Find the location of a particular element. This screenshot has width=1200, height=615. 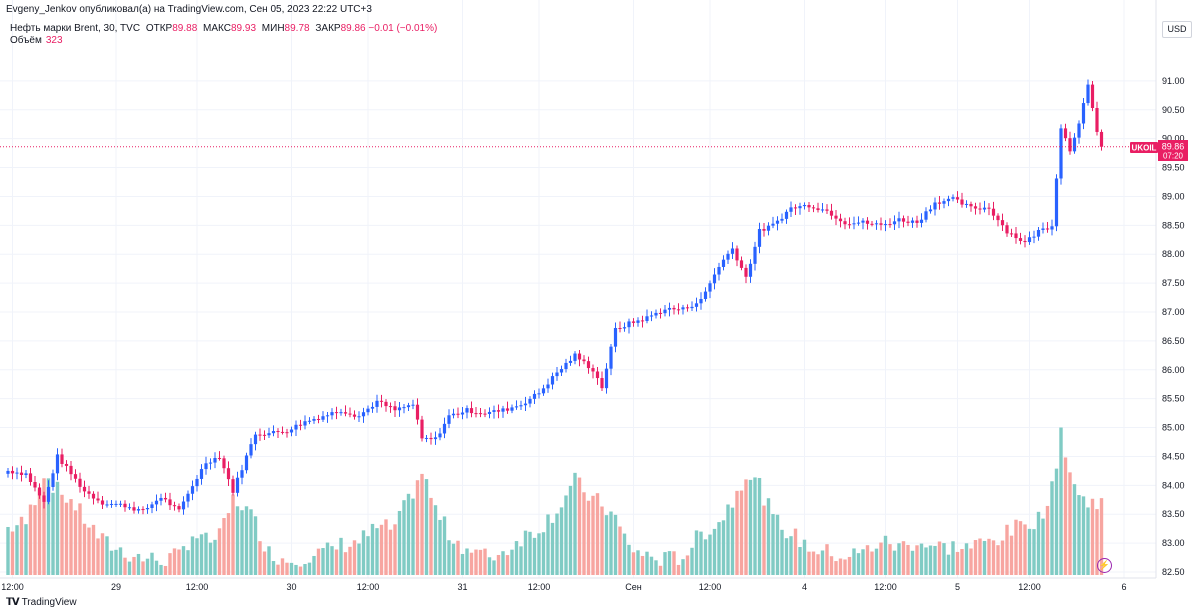

price-tick-label: 85.00 is located at coordinates (1173, 428).